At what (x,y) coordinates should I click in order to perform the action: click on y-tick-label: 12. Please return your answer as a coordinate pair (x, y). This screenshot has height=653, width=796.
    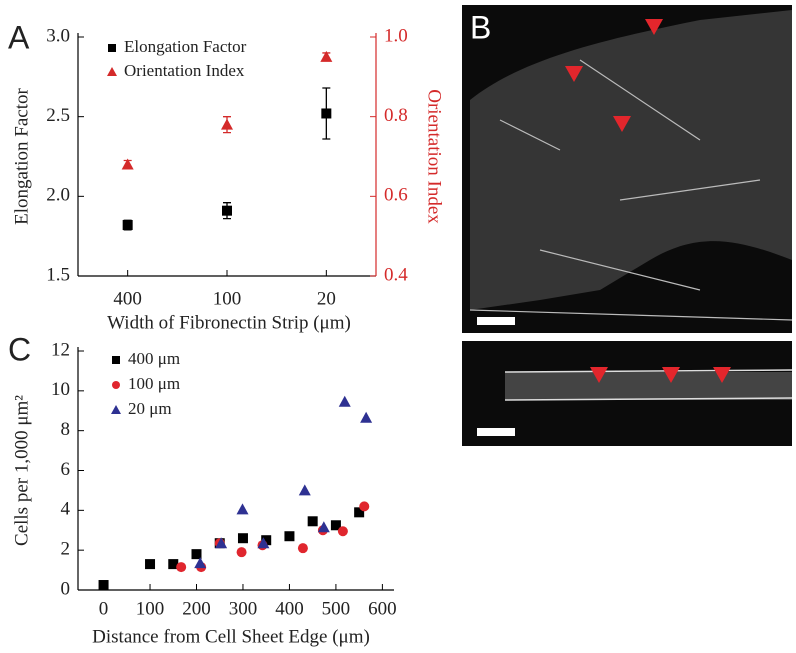
    Looking at the image, I should click on (60, 349).